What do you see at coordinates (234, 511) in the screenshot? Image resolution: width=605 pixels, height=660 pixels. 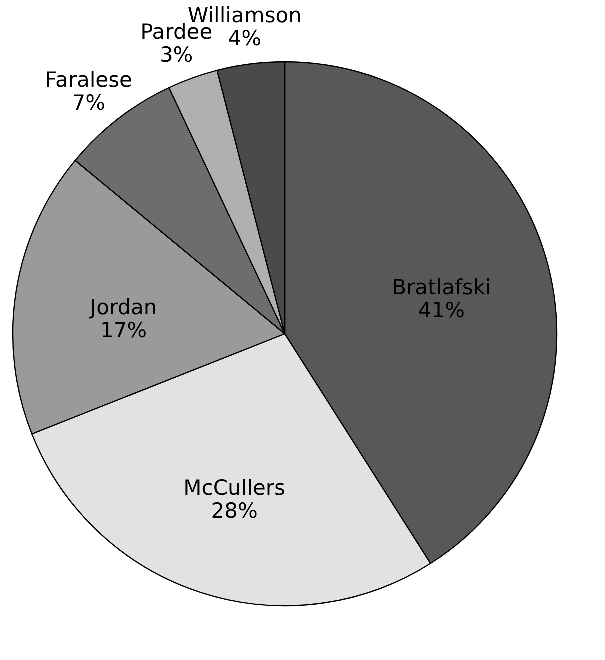 I see `data-label: 28%` at bounding box center [234, 511].